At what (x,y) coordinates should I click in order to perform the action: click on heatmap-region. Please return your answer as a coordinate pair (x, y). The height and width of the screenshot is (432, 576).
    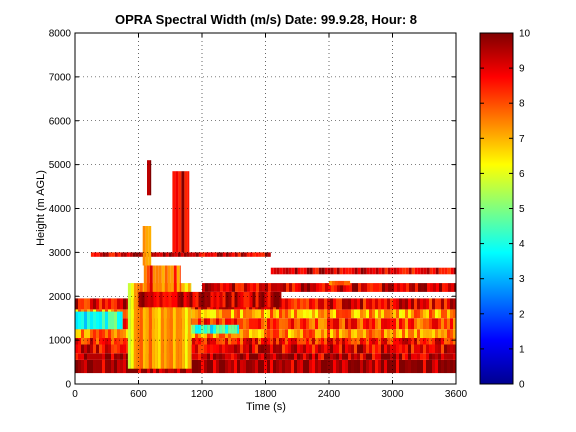
    Looking at the image, I should click on (340, 283).